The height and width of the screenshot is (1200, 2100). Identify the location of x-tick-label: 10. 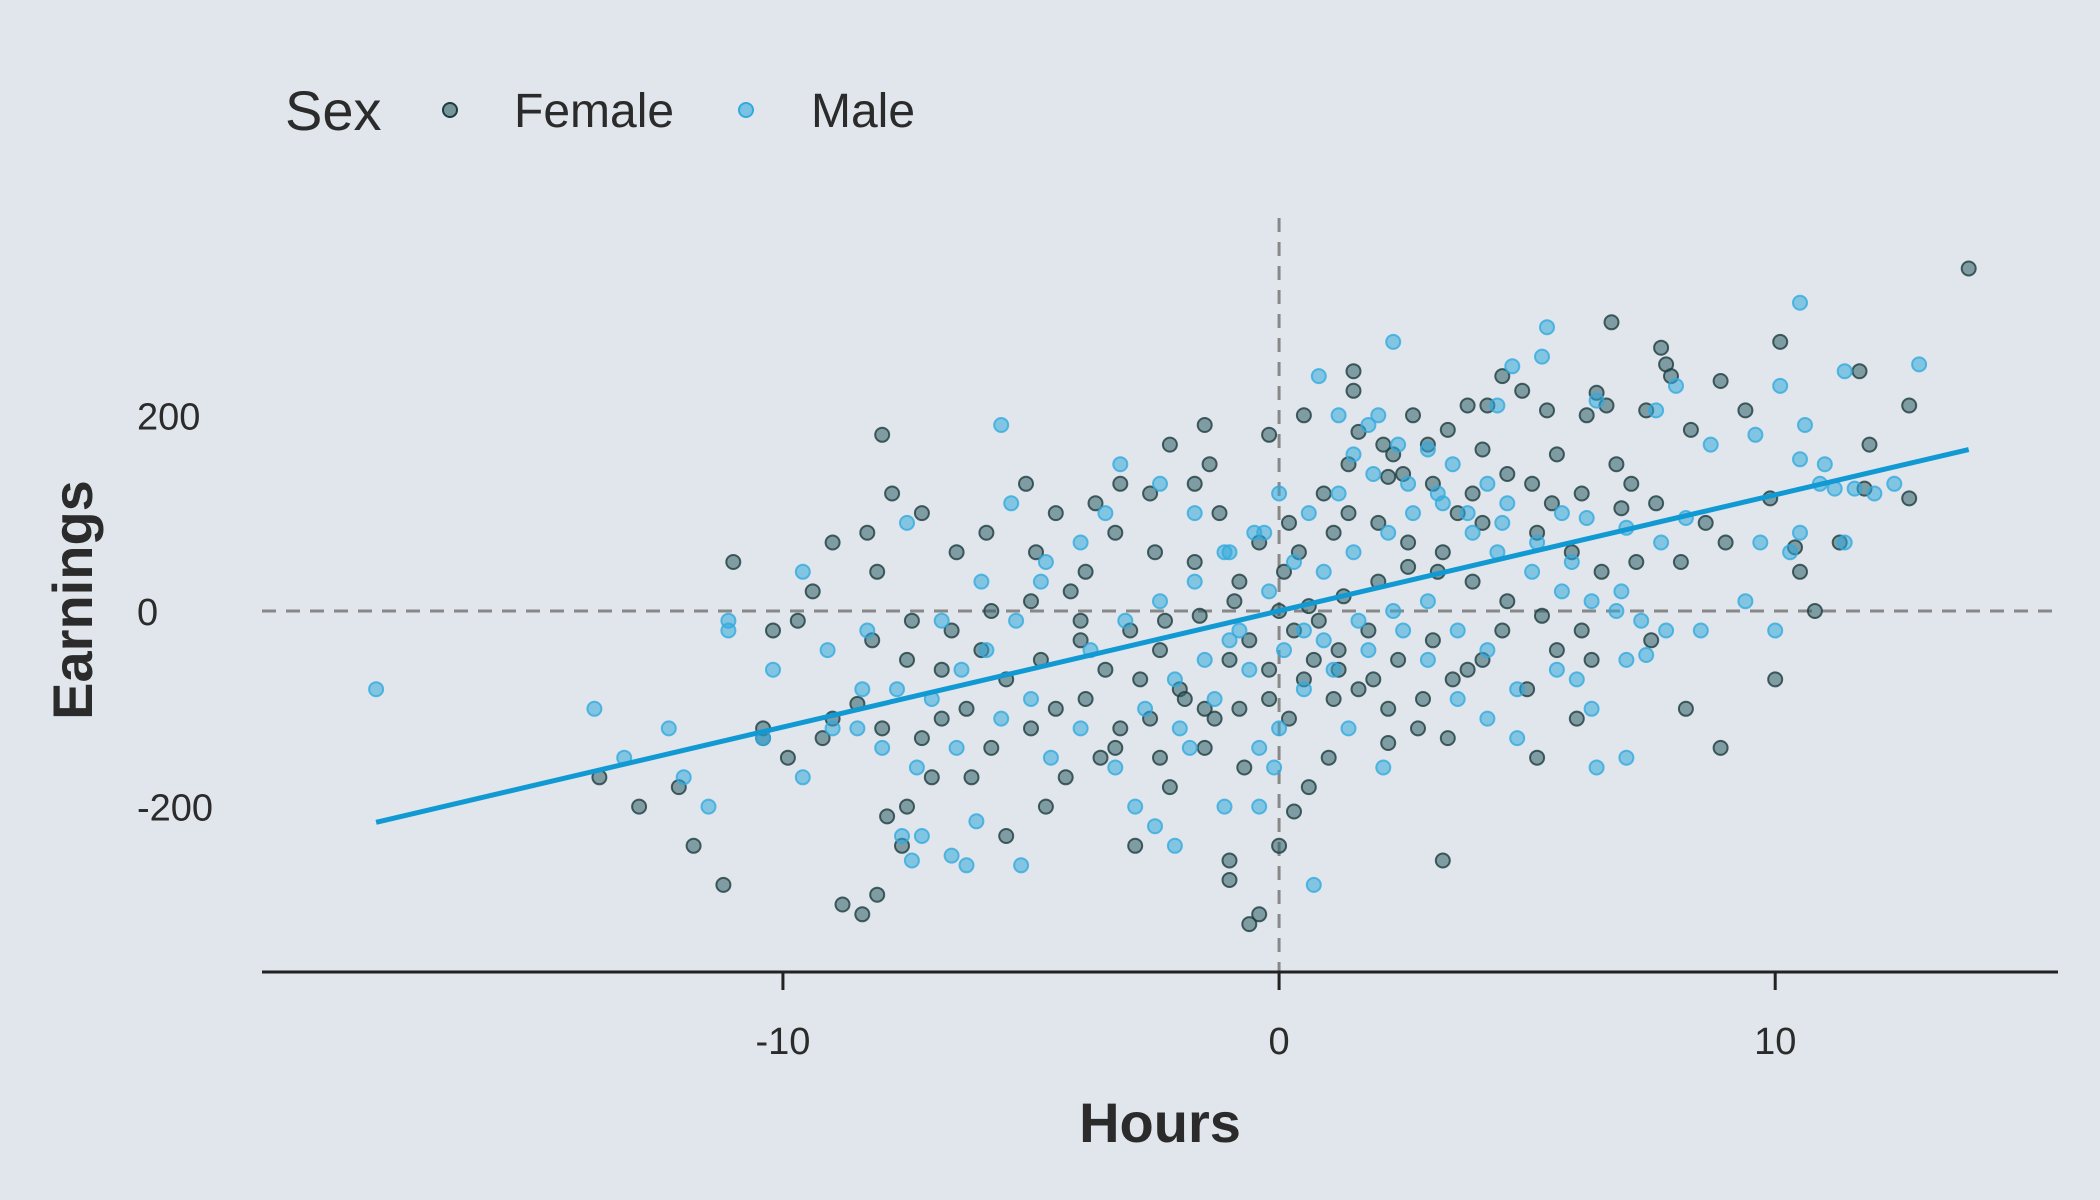
(1775, 1042).